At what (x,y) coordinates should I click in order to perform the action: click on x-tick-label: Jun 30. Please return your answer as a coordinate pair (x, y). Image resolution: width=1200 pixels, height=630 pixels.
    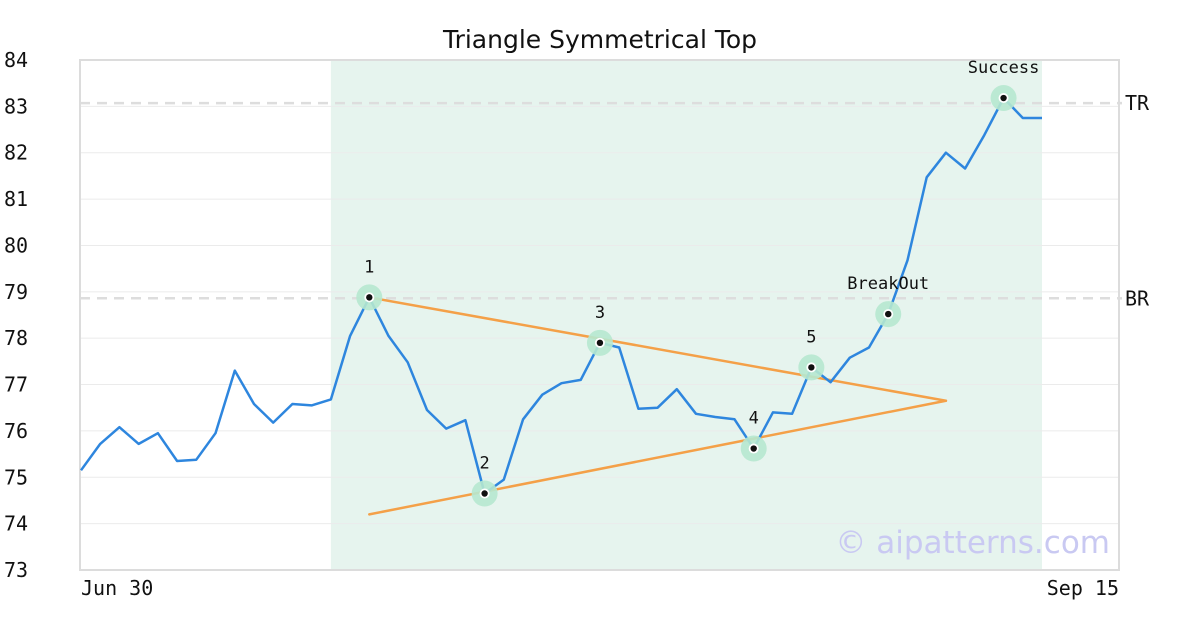
    Looking at the image, I should click on (117, 588).